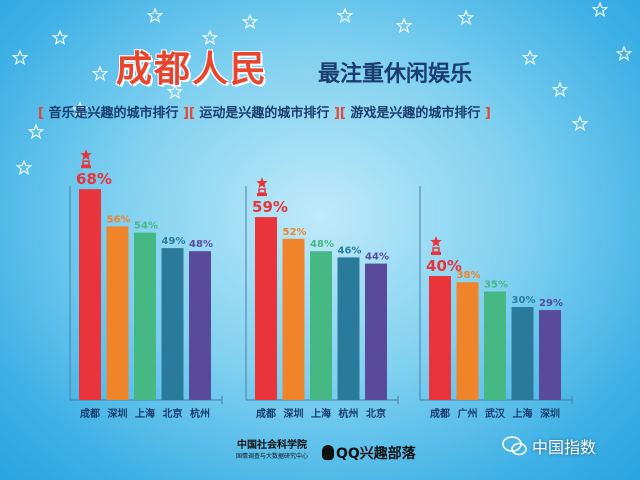 Image resolution: width=640 pixels, height=480 pixels. Describe the element at coordinates (321, 413) in the screenshot. I see `chart-1-category-label-2: 上海` at that location.